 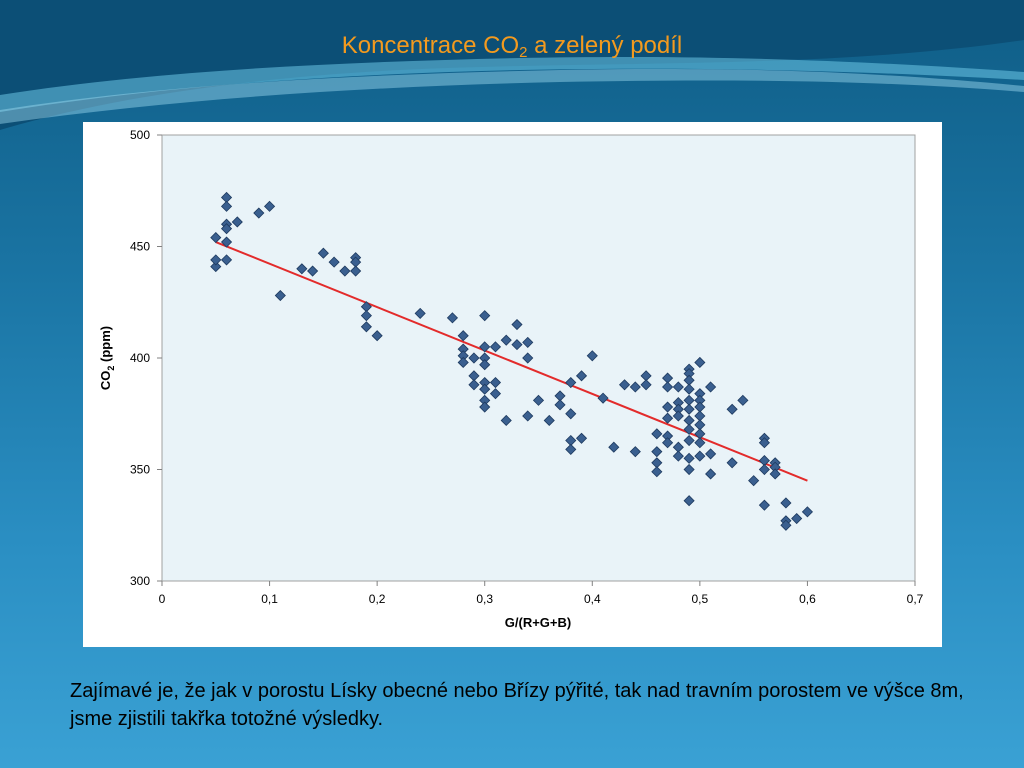 I want to click on y-axis-title-rest: (ppm), so click(x=105, y=346).